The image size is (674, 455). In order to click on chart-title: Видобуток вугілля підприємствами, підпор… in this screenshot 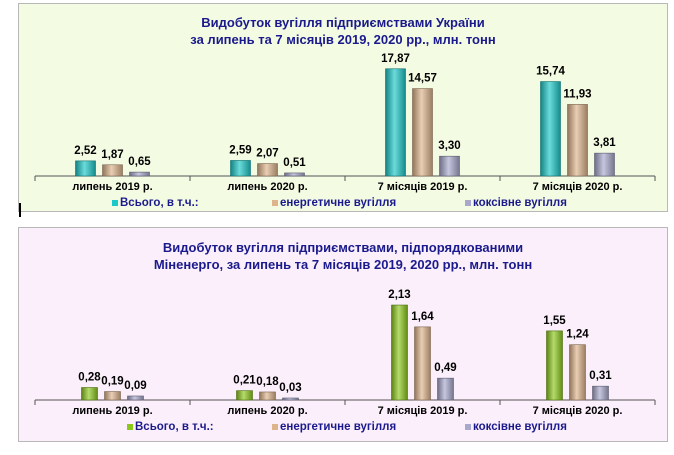, I will do `click(343, 247)`.